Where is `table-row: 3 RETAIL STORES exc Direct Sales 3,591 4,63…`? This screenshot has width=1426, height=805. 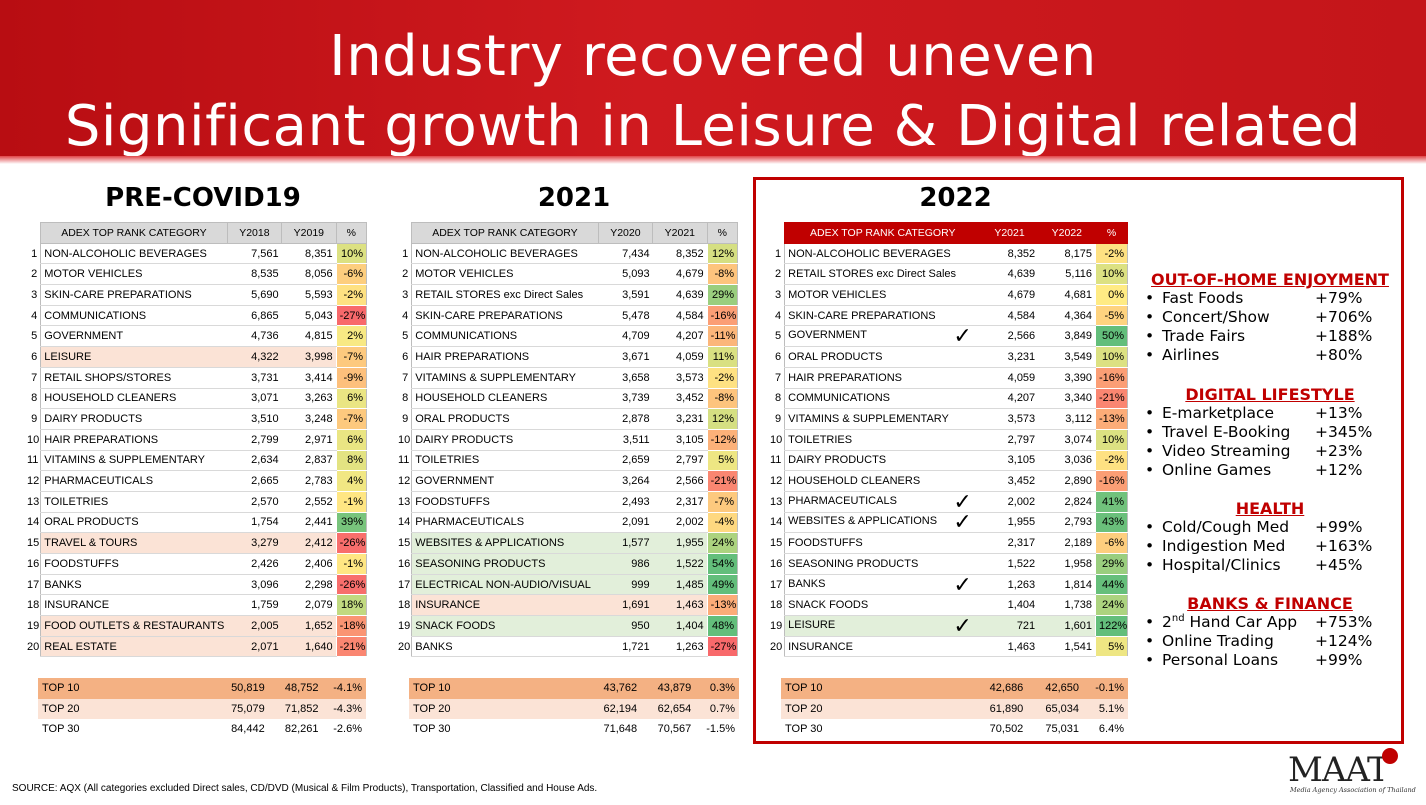 table-row: 3 RETAIL STORES exc Direct Sales 3,591 4,63… is located at coordinates (567, 295).